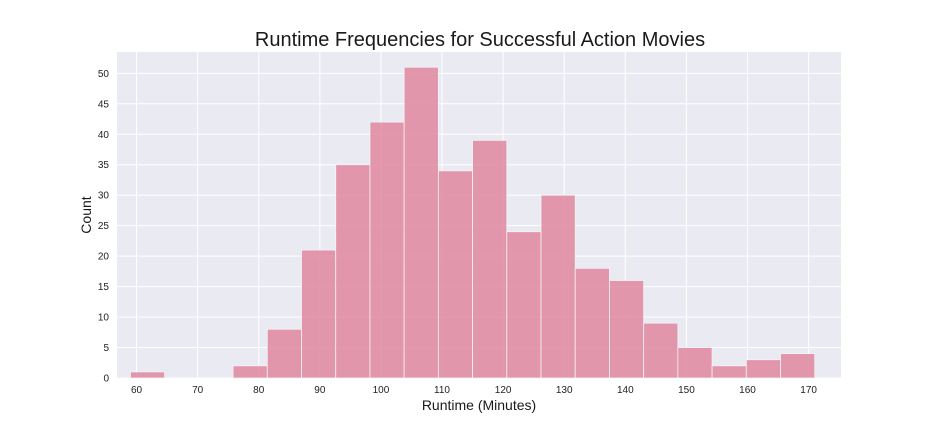  I want to click on y-tick-label: 15, so click(104, 287).